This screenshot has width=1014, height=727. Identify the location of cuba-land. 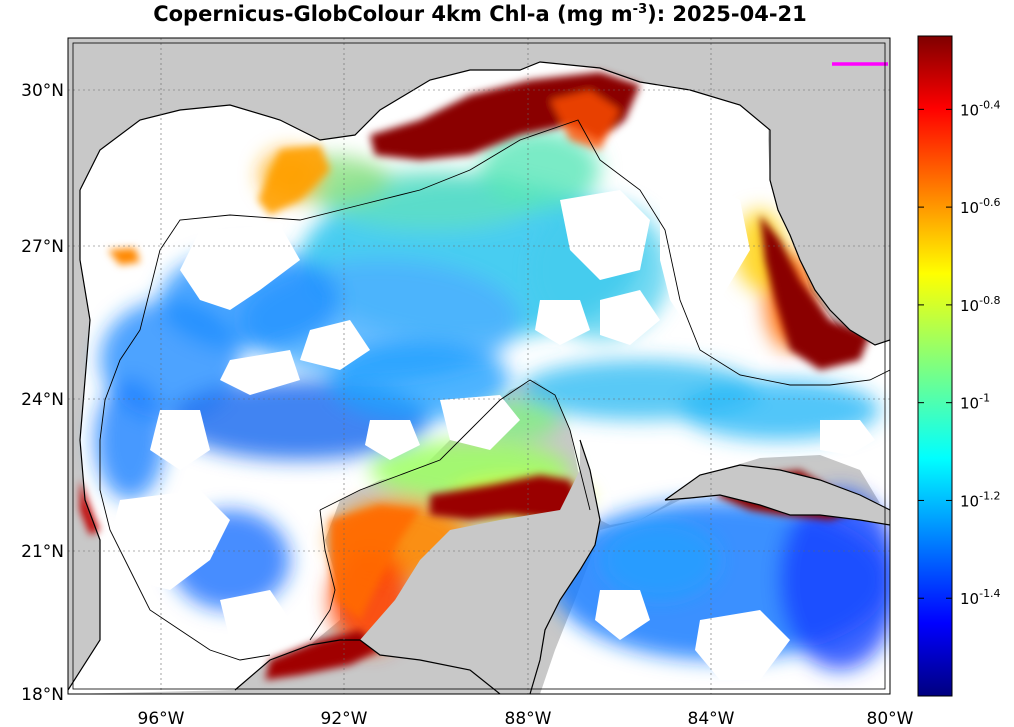
(777, 495).